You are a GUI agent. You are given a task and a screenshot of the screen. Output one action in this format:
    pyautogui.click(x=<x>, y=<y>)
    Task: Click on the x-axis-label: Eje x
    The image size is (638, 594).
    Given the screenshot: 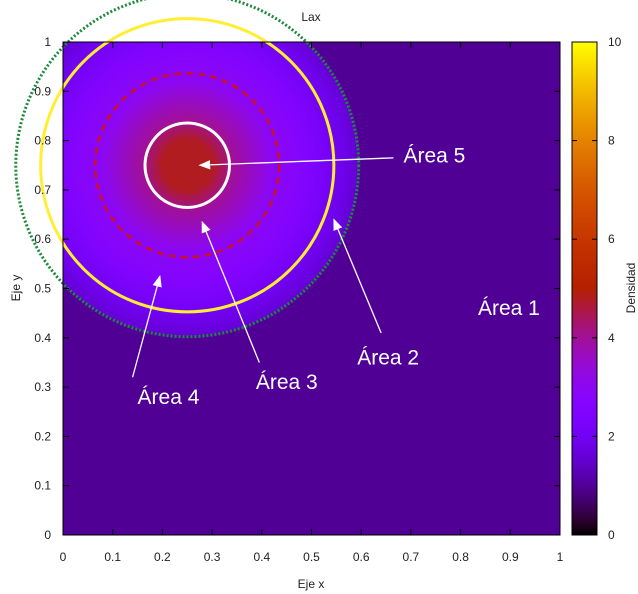 What is the action you would take?
    pyautogui.click(x=311, y=584)
    